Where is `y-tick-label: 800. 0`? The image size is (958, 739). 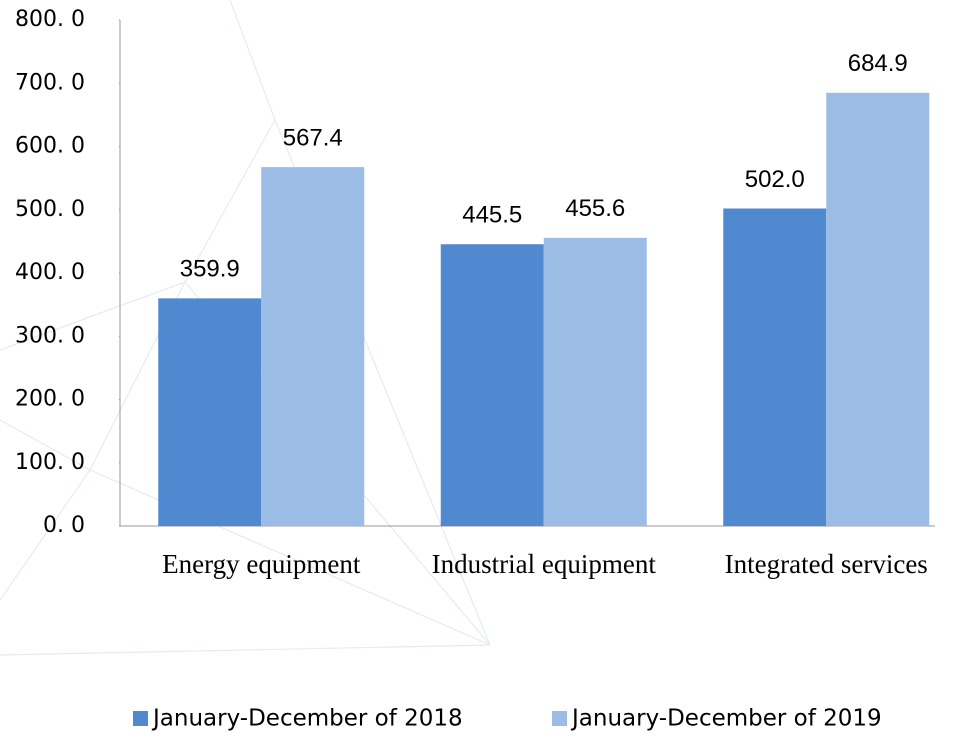 y-tick-label: 800. 0 is located at coordinates (50, 19).